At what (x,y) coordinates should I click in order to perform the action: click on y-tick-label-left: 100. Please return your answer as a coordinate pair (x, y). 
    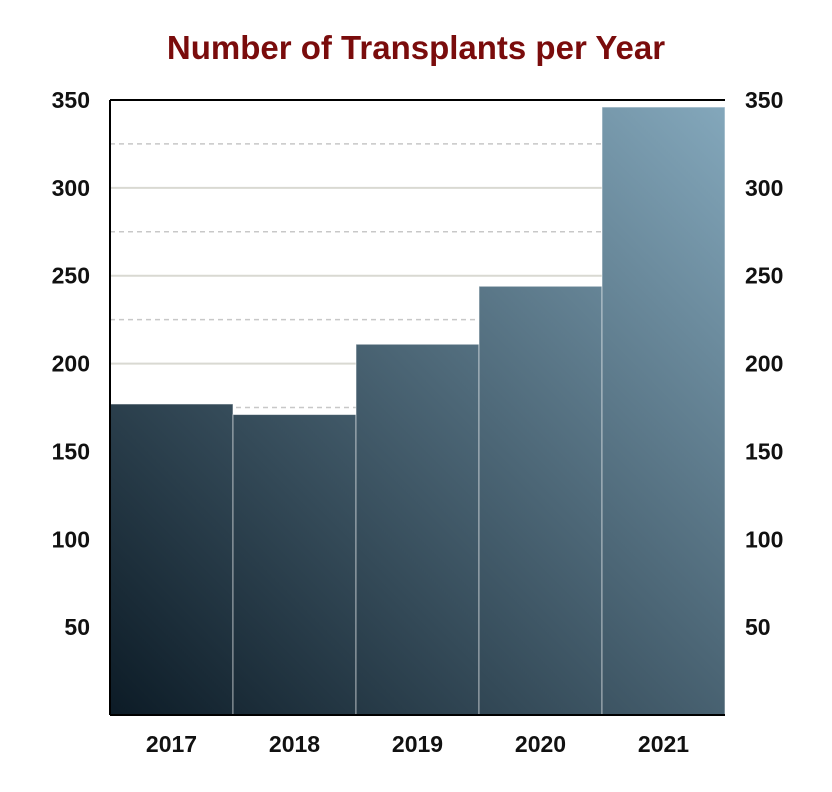
    Looking at the image, I should click on (71, 539).